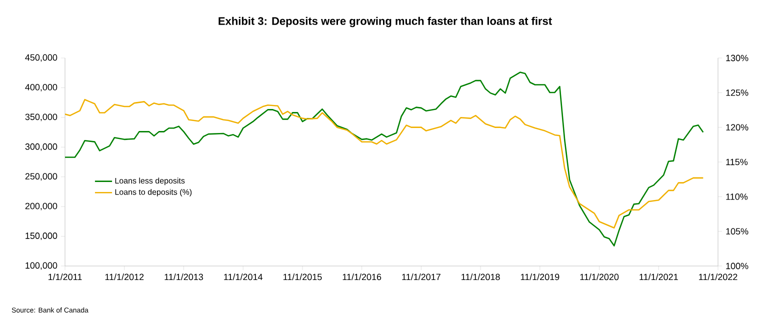  What do you see at coordinates (42, 236) in the screenshot?
I see `y-tick-label: 150,000` at bounding box center [42, 236].